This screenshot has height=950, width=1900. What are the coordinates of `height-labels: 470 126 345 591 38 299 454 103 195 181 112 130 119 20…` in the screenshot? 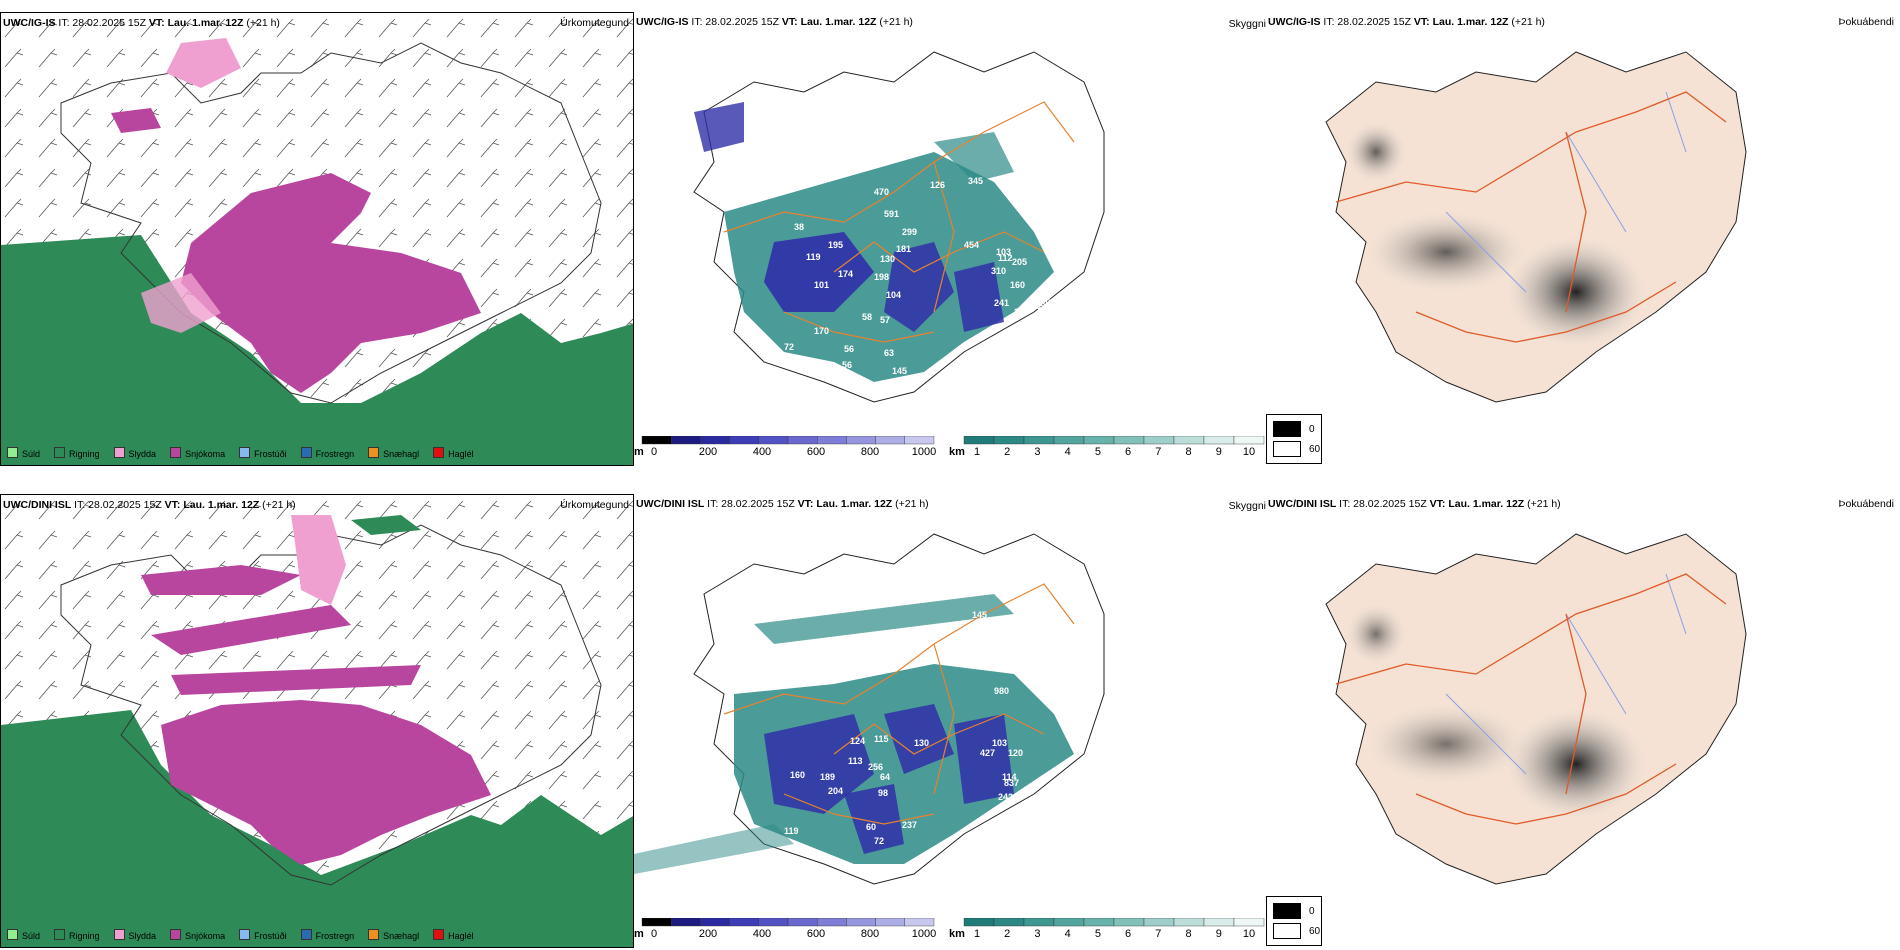 It's located at (932, 285).